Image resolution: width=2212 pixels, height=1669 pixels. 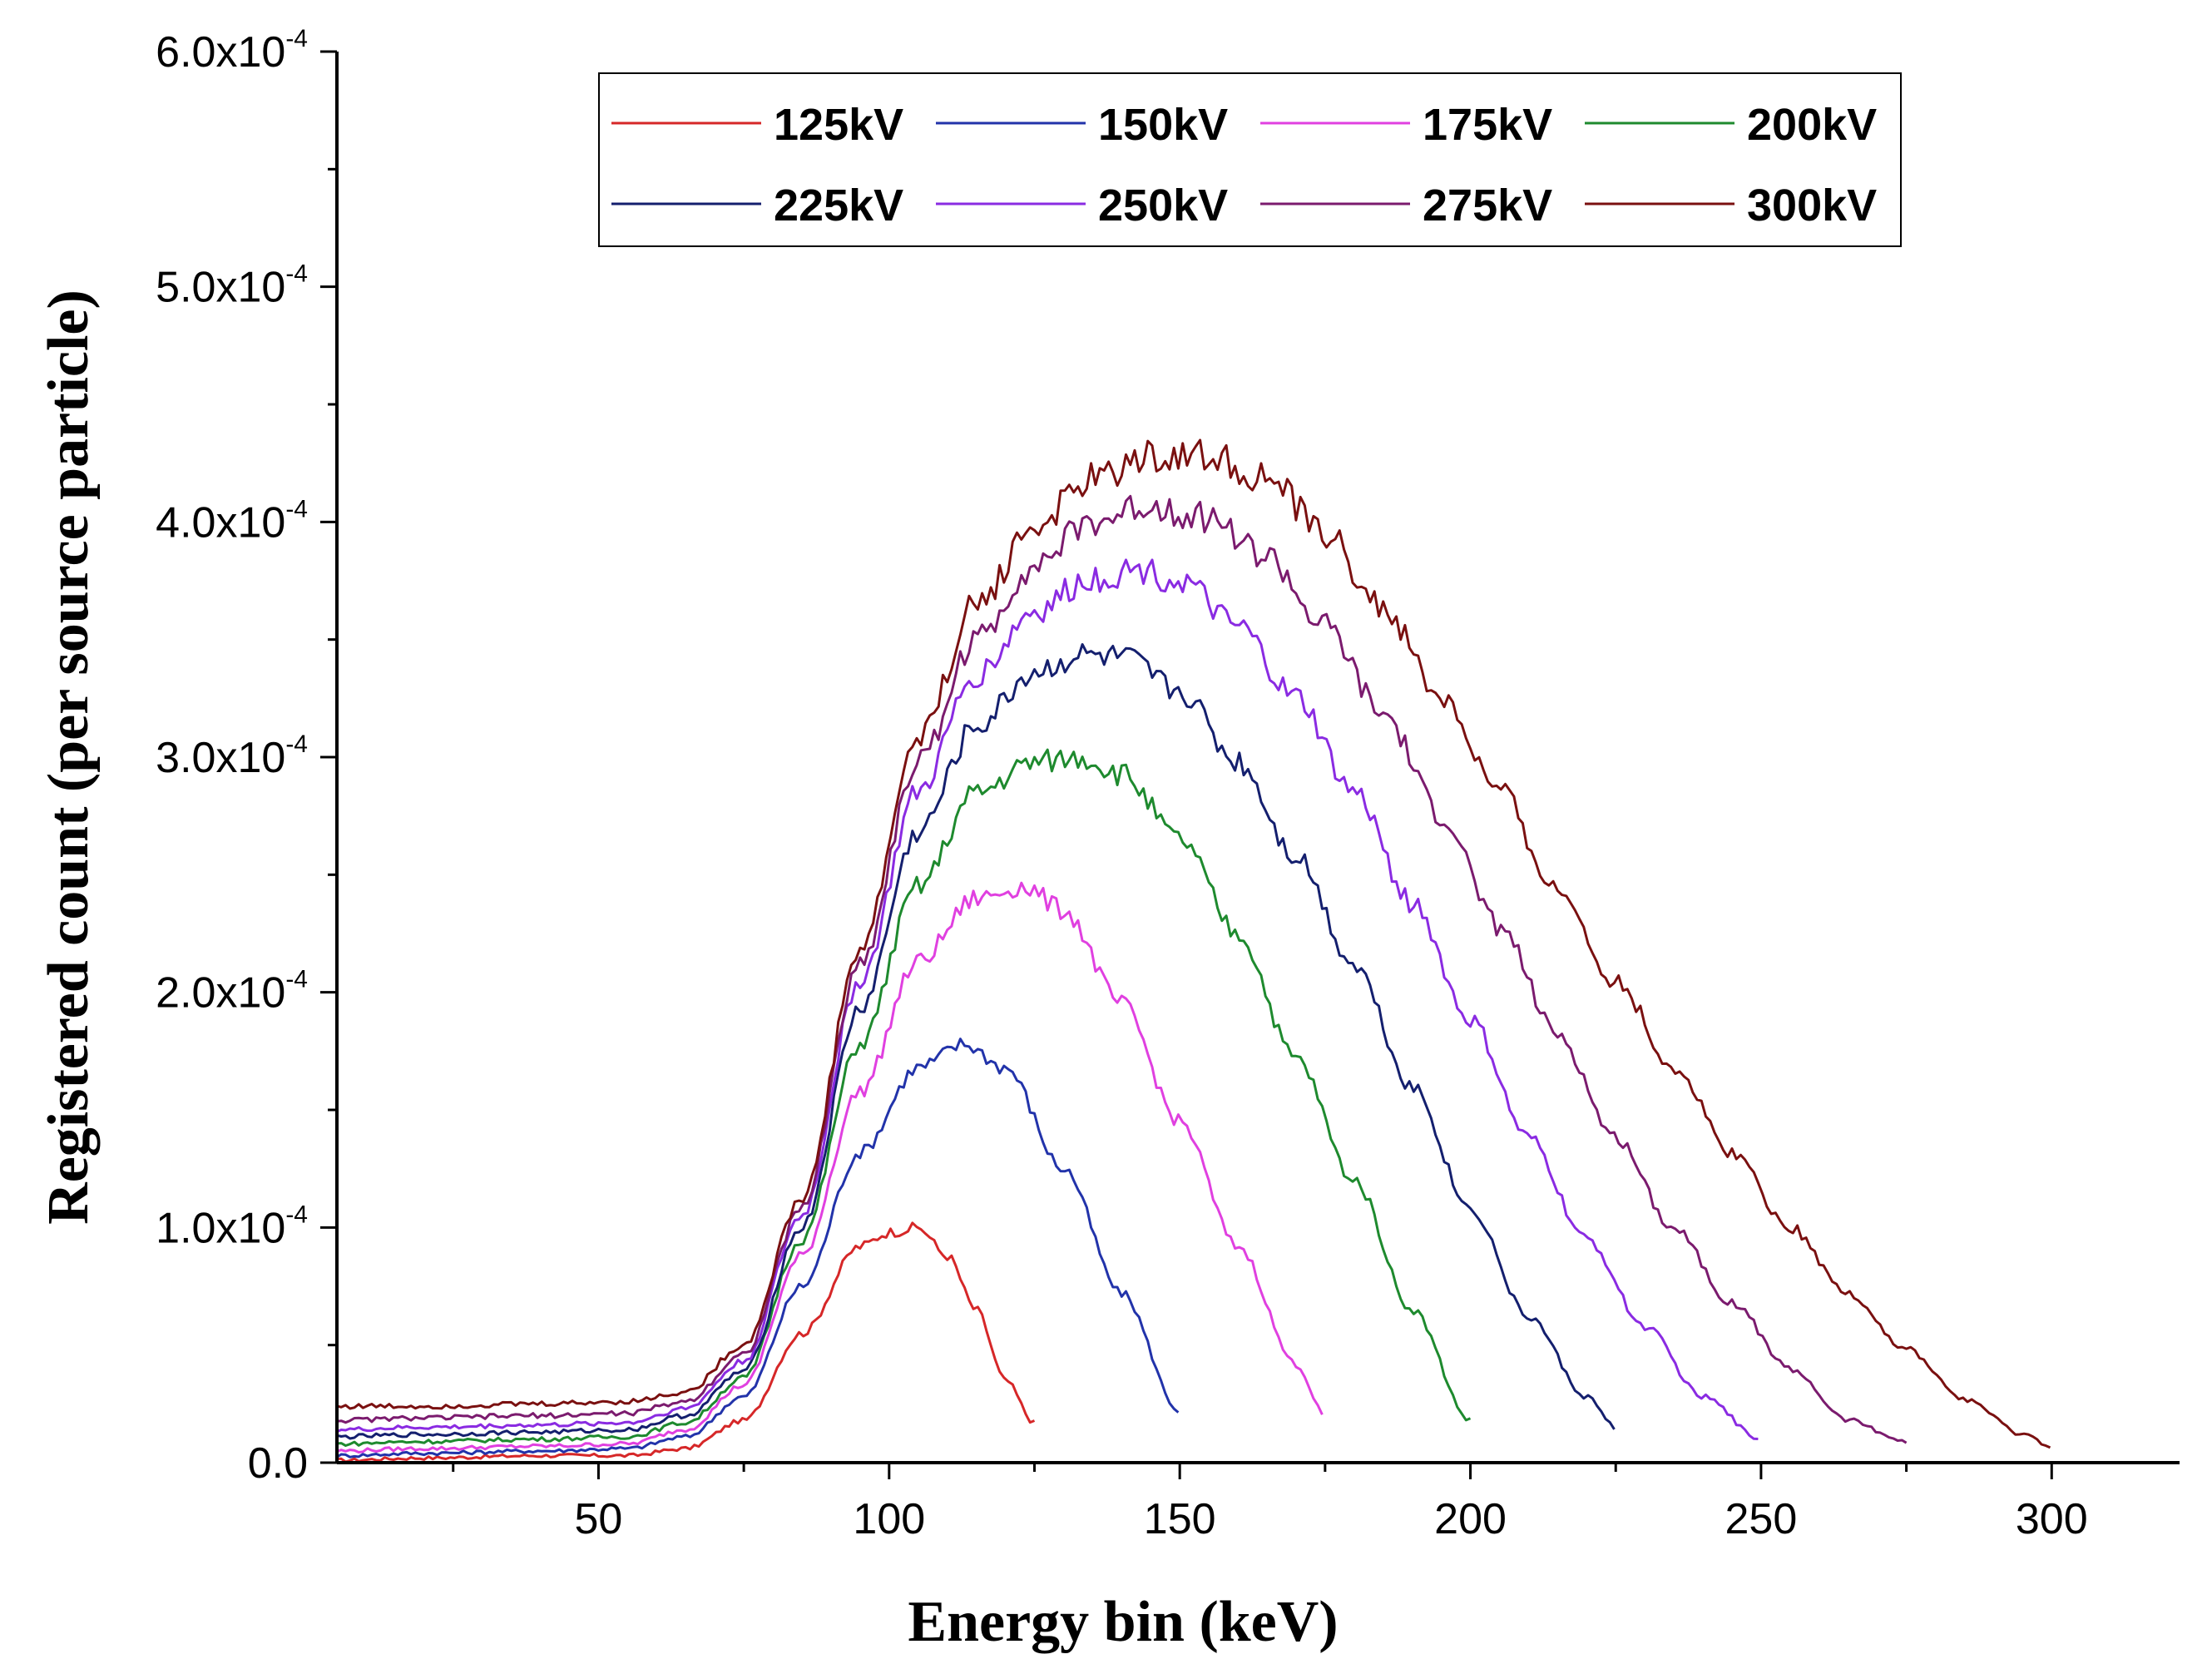 What do you see at coordinates (1487, 125) in the screenshot?
I see `legend-label: 175kV` at bounding box center [1487, 125].